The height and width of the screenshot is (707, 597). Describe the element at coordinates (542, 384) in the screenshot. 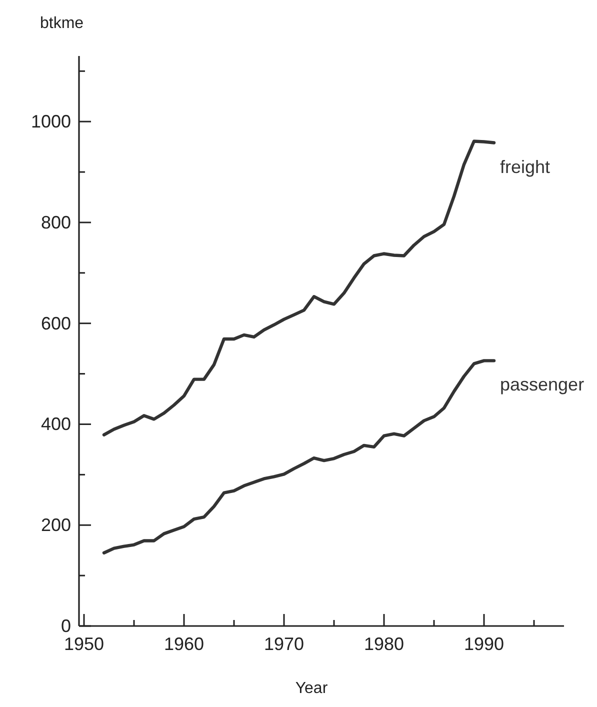

I see `series-label: passenger` at that location.